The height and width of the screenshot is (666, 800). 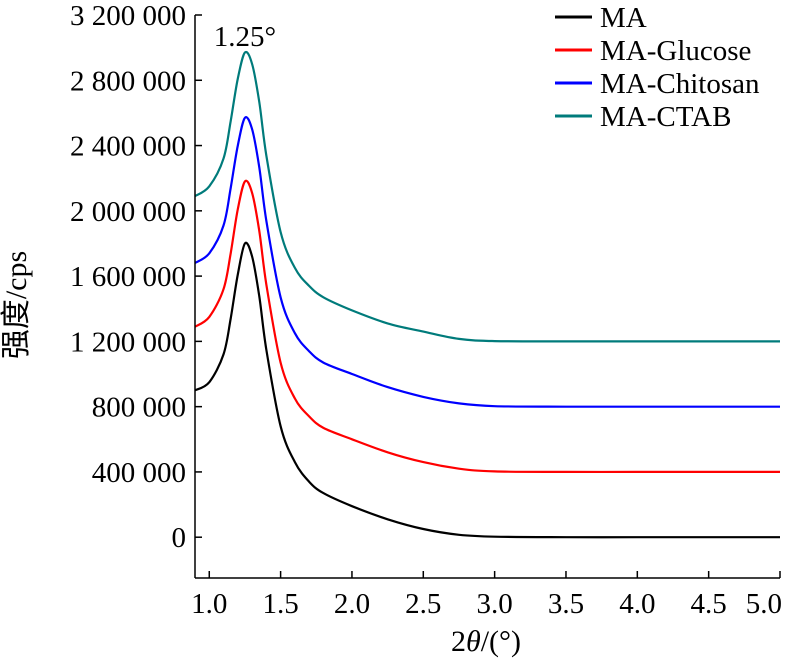 I want to click on y-tick-label: 1 600 000, so click(x=128, y=277).